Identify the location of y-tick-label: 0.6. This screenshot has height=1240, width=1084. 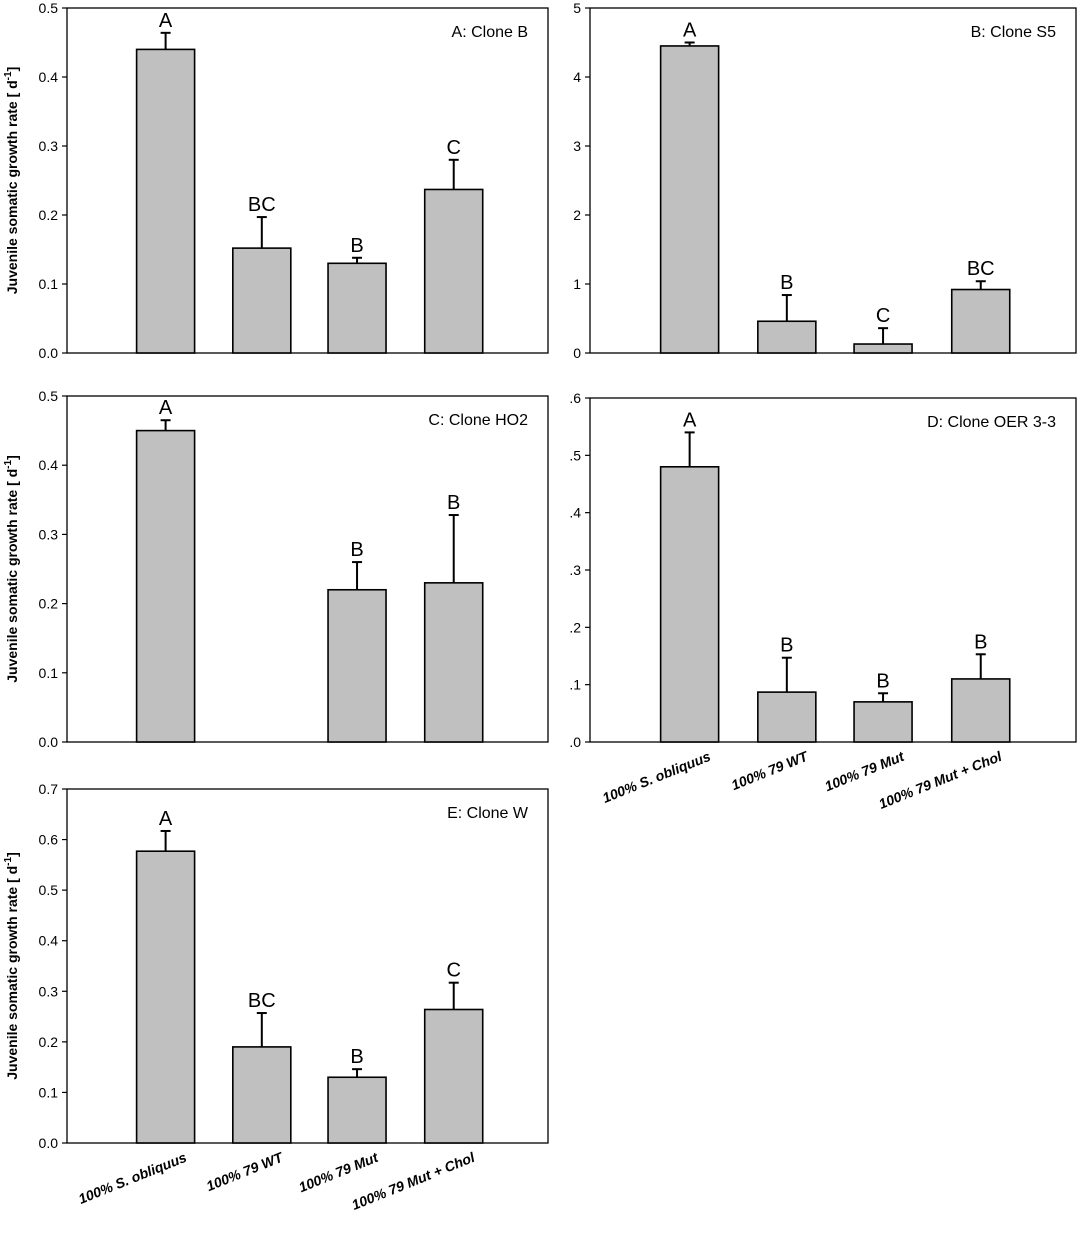
(49, 840).